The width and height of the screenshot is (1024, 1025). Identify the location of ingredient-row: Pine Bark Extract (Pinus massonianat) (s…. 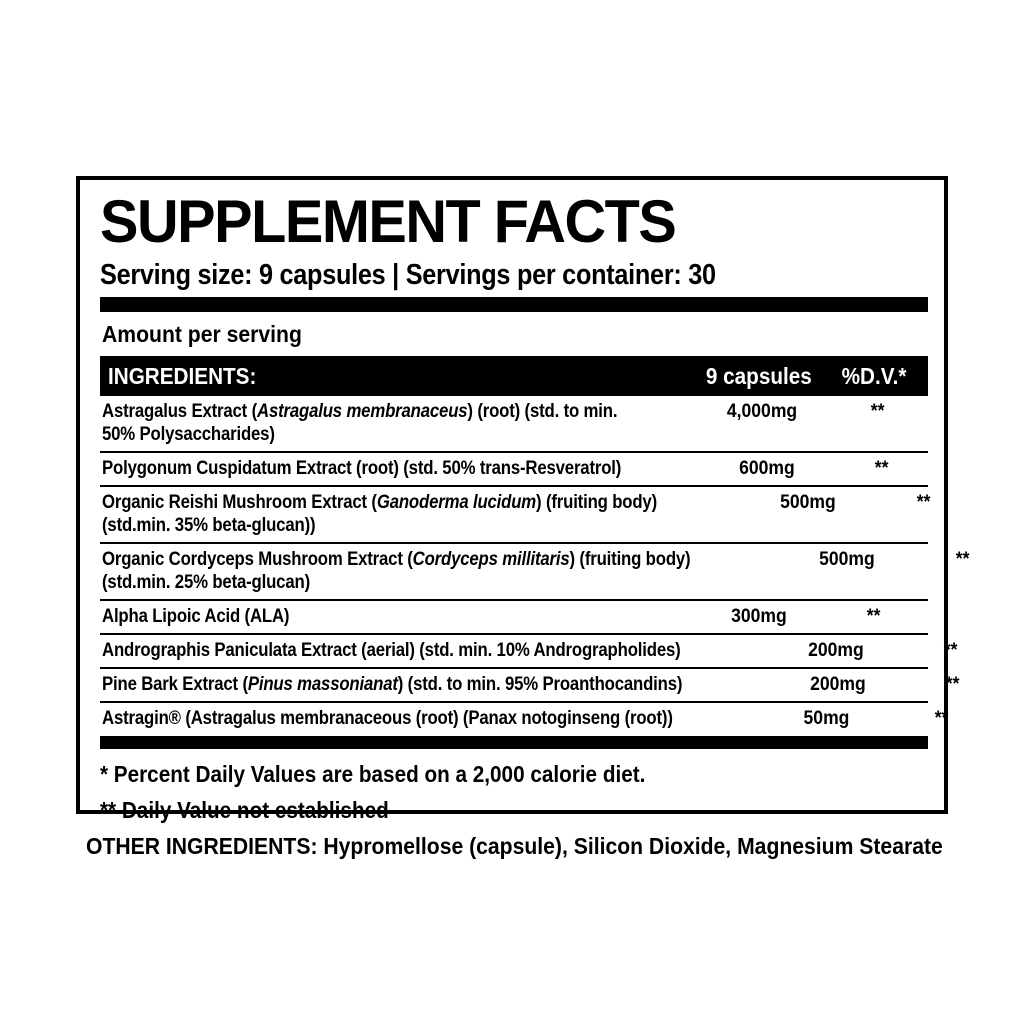
(530, 686).